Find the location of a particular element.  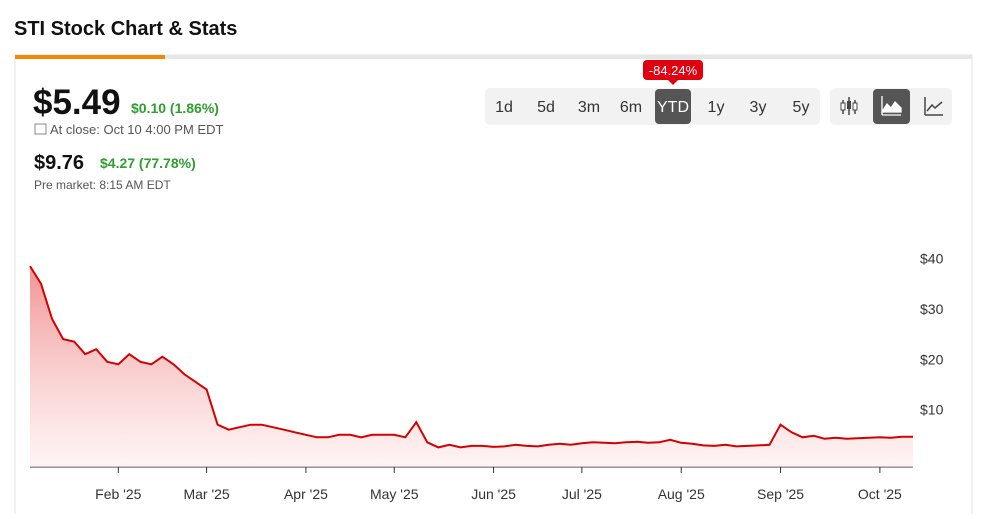

y-tick-label: $40 is located at coordinates (932, 259).